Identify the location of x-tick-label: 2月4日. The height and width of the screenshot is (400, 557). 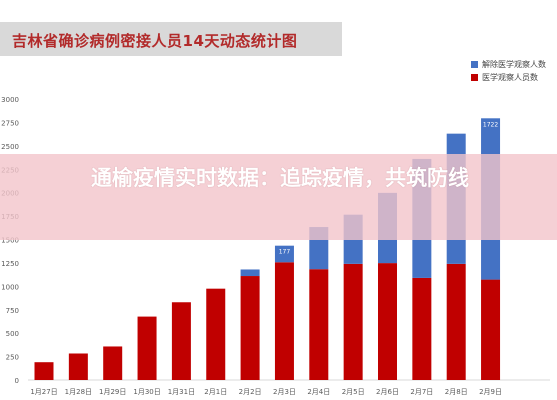
(318, 392).